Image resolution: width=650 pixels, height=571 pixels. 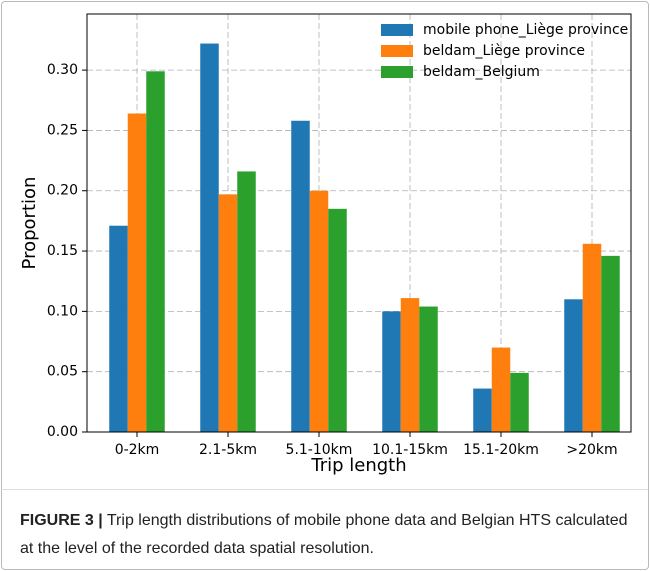 I want to click on y-tick-label: 0.10, so click(x=62, y=311).